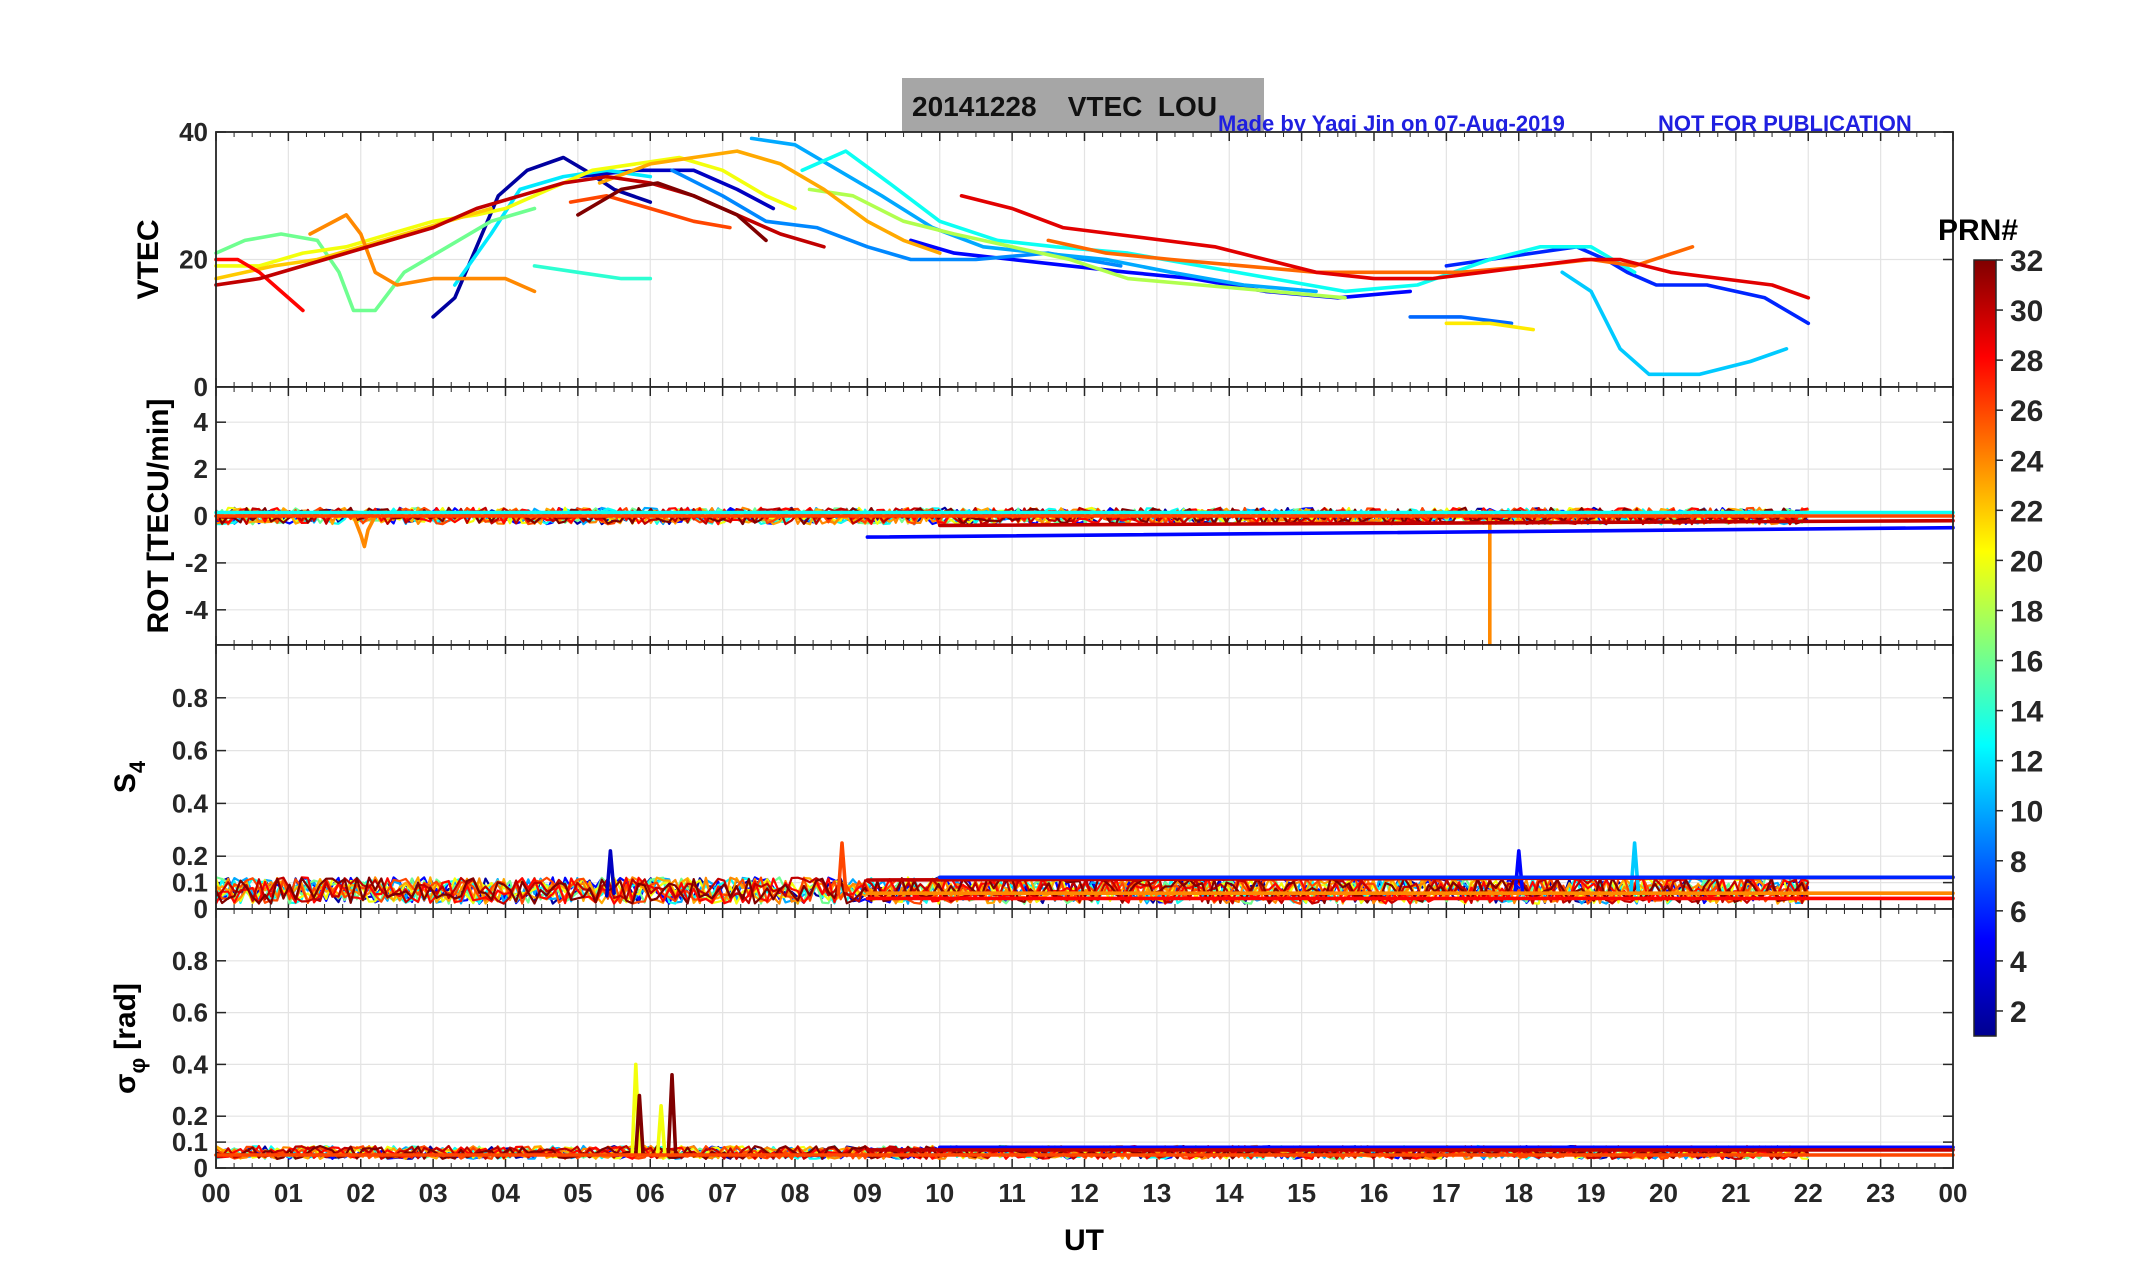 This screenshot has height=1286, width=2153. Describe the element at coordinates (505, 1193) in the screenshot. I see `x-tick-label: 04` at that location.